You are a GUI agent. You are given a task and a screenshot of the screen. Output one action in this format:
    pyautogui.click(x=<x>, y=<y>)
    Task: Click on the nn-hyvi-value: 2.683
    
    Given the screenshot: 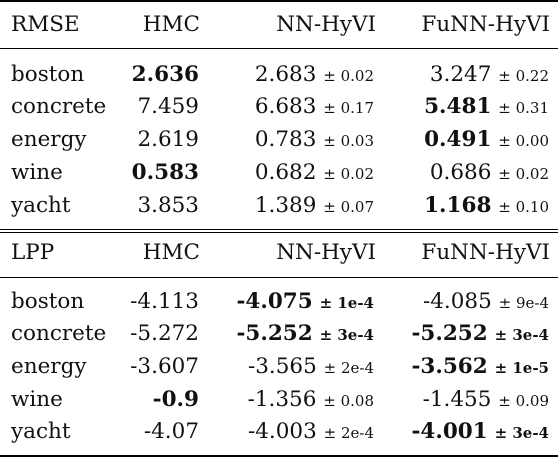 What is the action you would take?
    pyautogui.click(x=285, y=74)
    